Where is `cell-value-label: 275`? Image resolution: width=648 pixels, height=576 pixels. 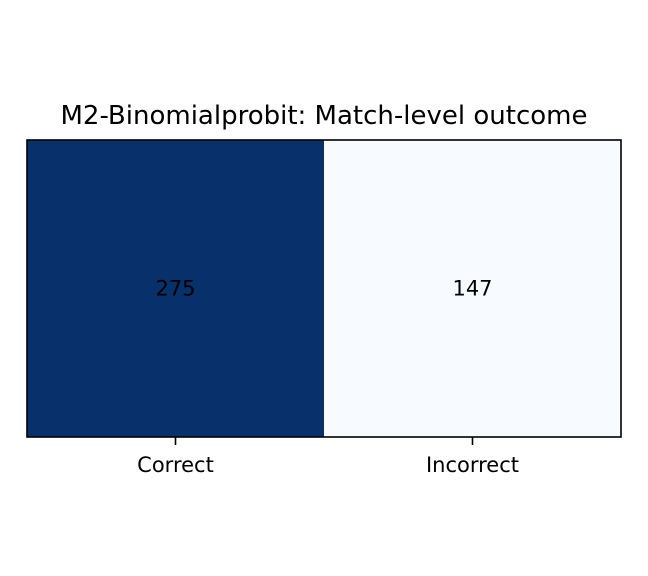
cell-value-label: 275 is located at coordinates (175, 289).